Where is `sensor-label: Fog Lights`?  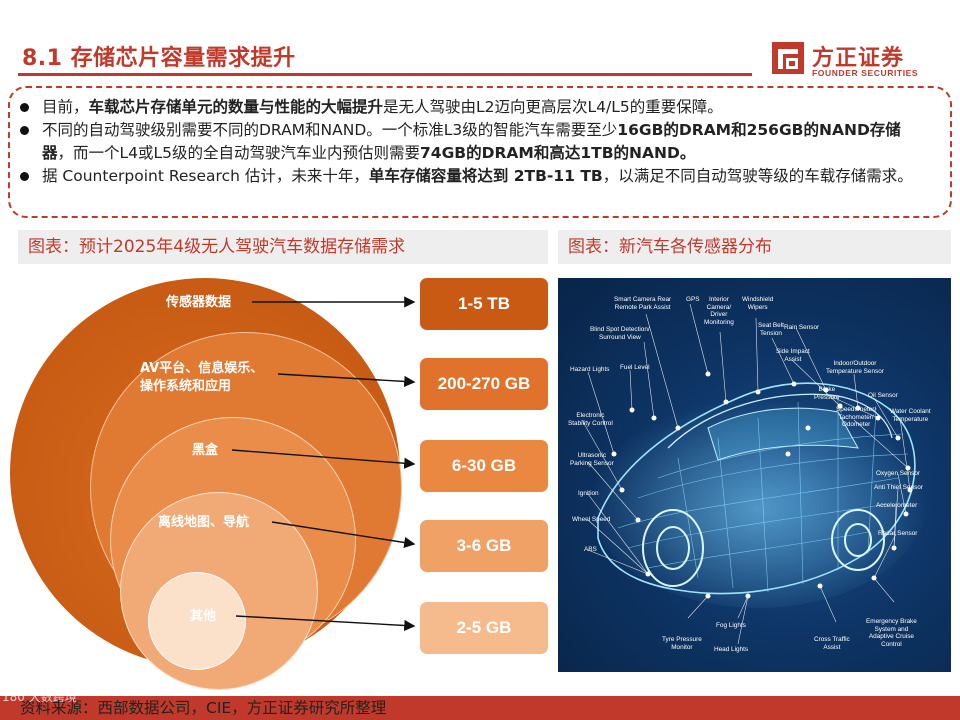 sensor-label: Fog Lights is located at coordinates (731, 625).